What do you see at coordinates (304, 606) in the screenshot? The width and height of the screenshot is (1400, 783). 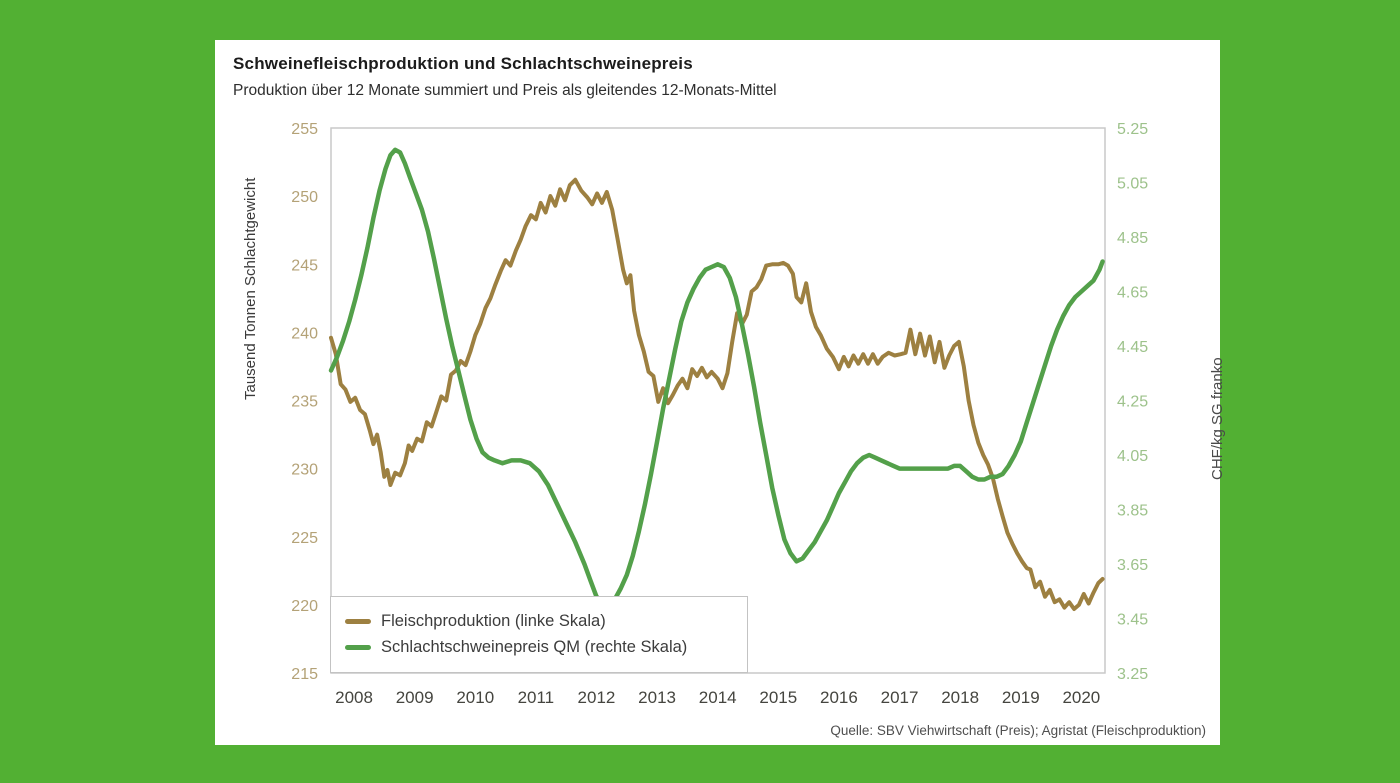 I see `left-axis-tick: 220` at bounding box center [304, 606].